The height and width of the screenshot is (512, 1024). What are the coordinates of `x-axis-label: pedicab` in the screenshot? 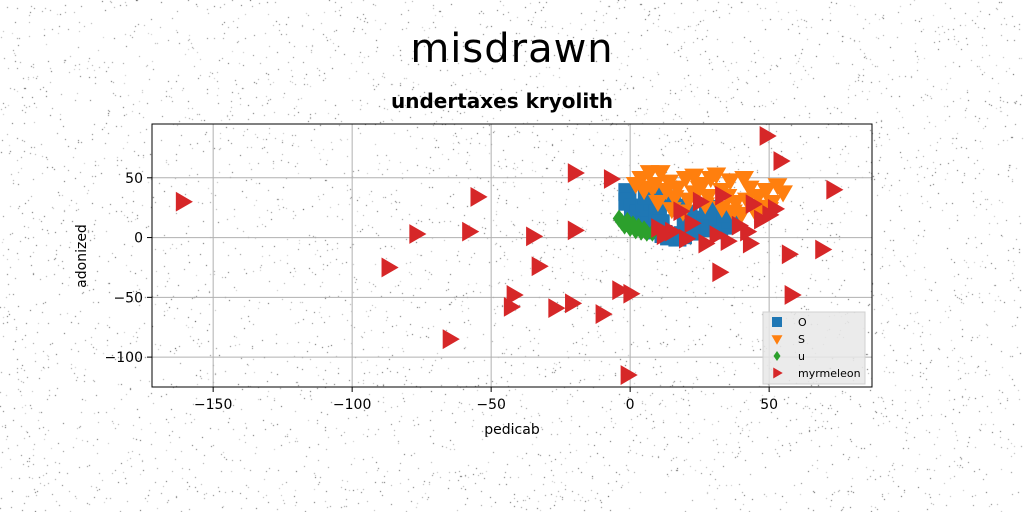 It's located at (512, 430).